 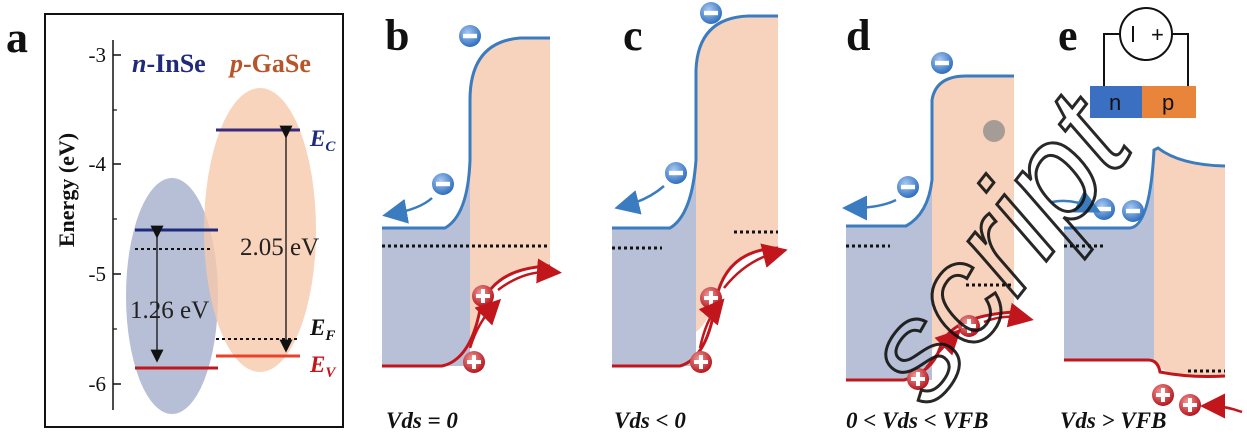 What do you see at coordinates (1143, 62) in the screenshot?
I see `circuit-inset: + n p` at bounding box center [1143, 62].